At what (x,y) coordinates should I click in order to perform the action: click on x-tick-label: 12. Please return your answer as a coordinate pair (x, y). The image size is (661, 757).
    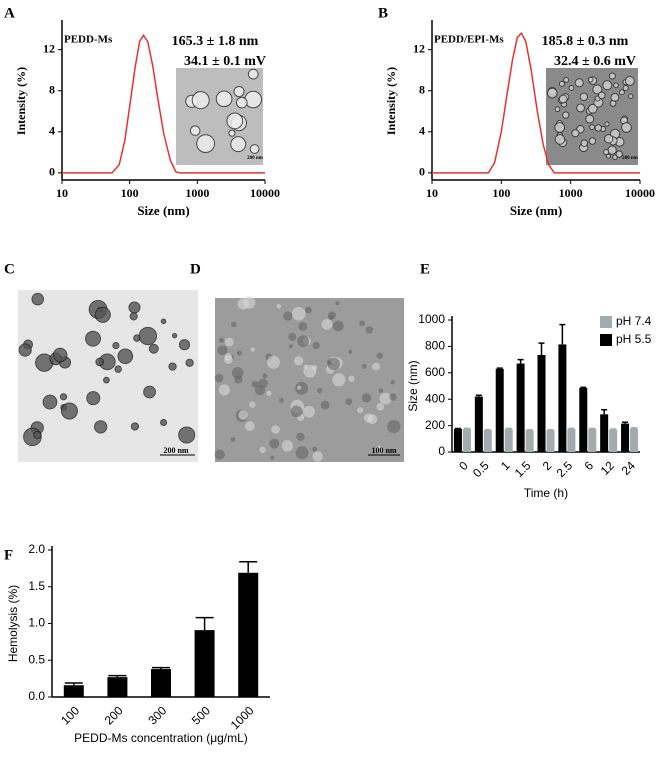
    Looking at the image, I should click on (608, 468).